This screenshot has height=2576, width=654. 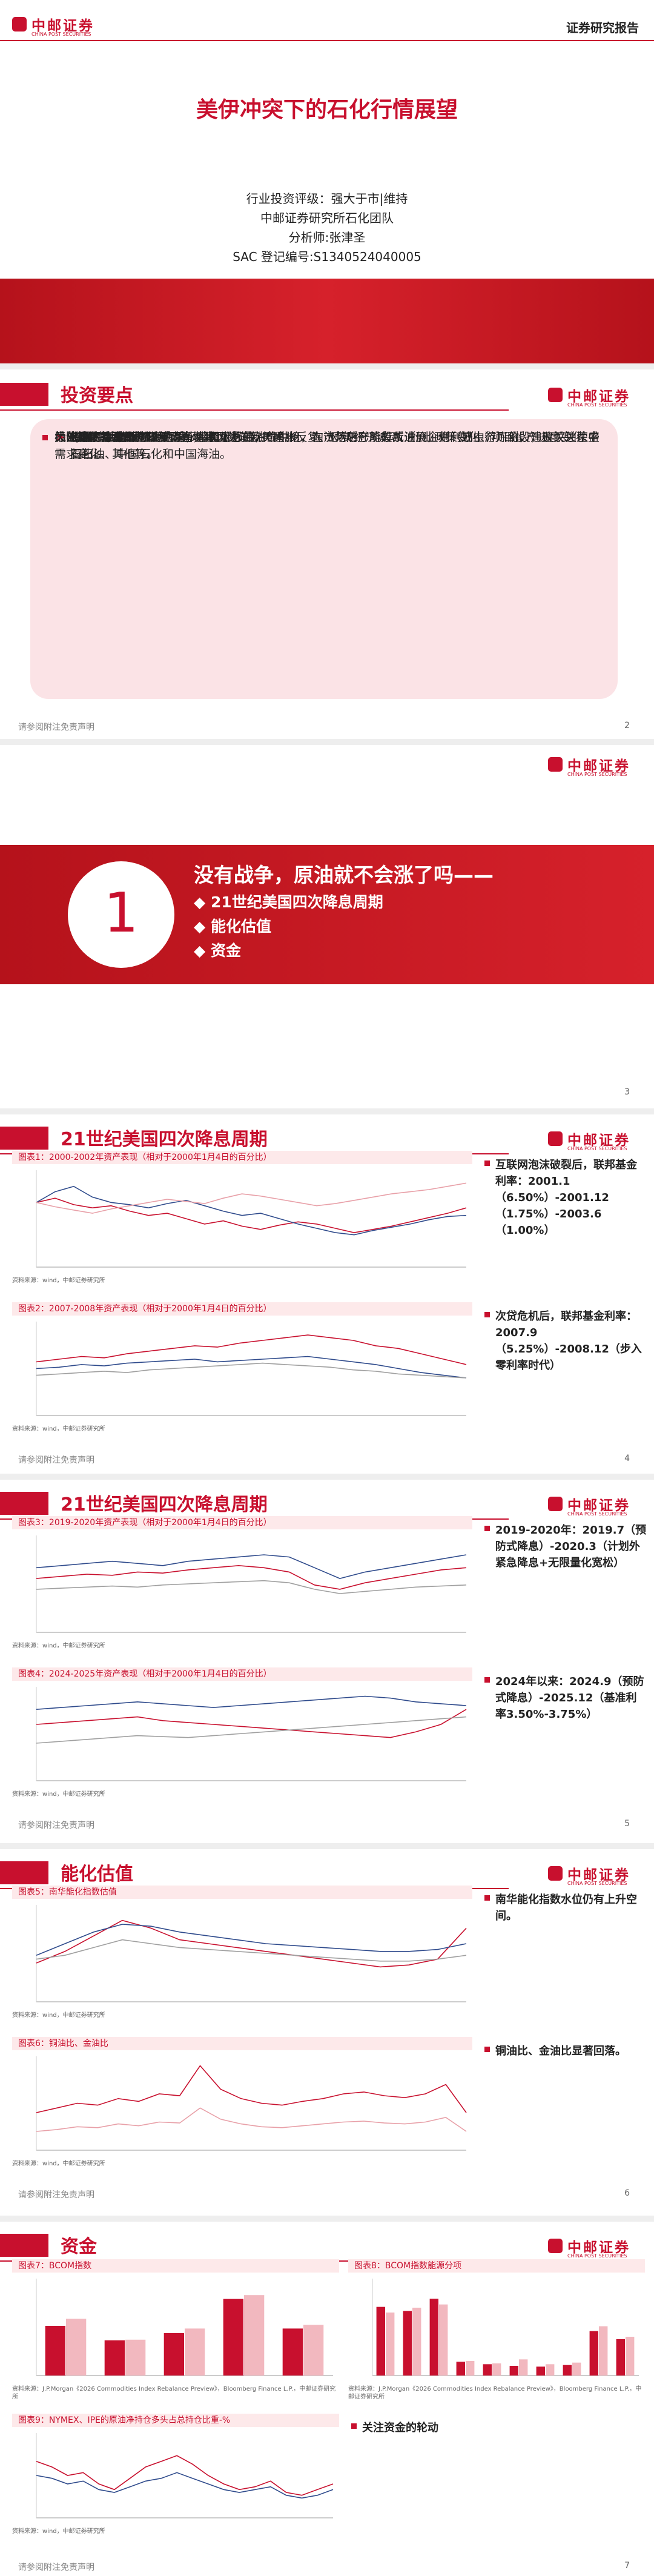 I want to click on key-point-text: 油化工：, so click(x=77, y=437).